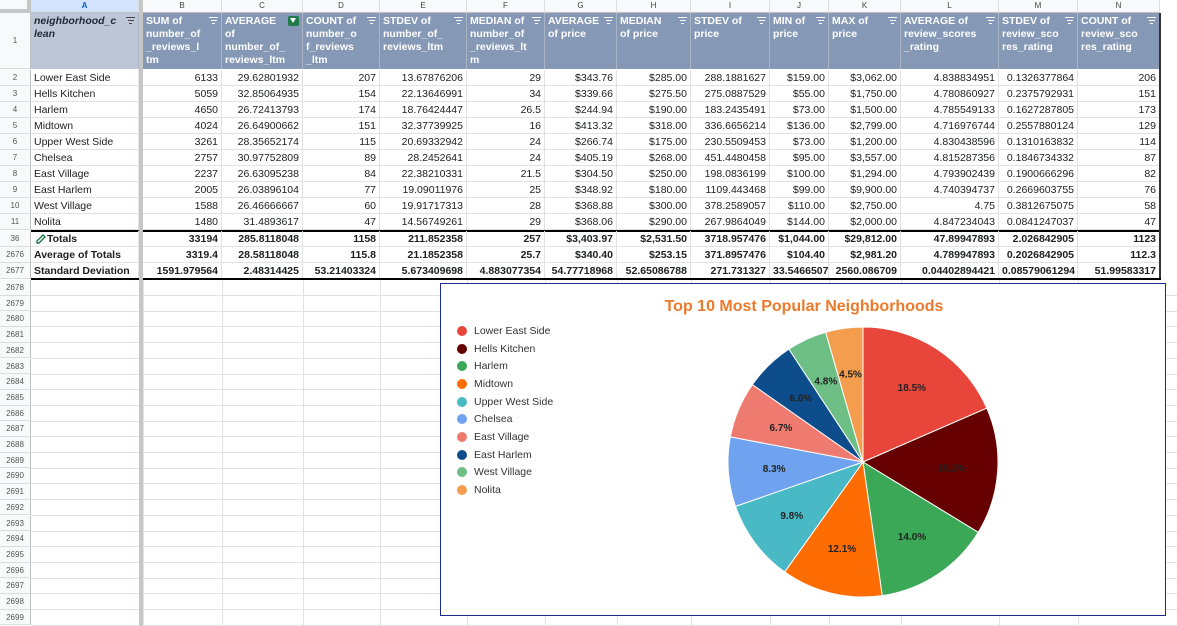  What do you see at coordinates (262, 222) in the screenshot?
I see `value-cell: 31.4893617` at bounding box center [262, 222].